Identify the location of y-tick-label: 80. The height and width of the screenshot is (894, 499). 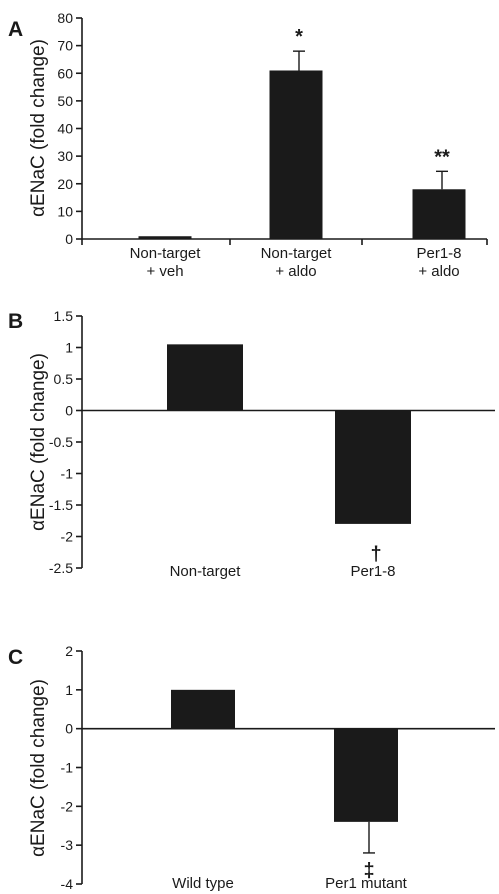
(65, 18).